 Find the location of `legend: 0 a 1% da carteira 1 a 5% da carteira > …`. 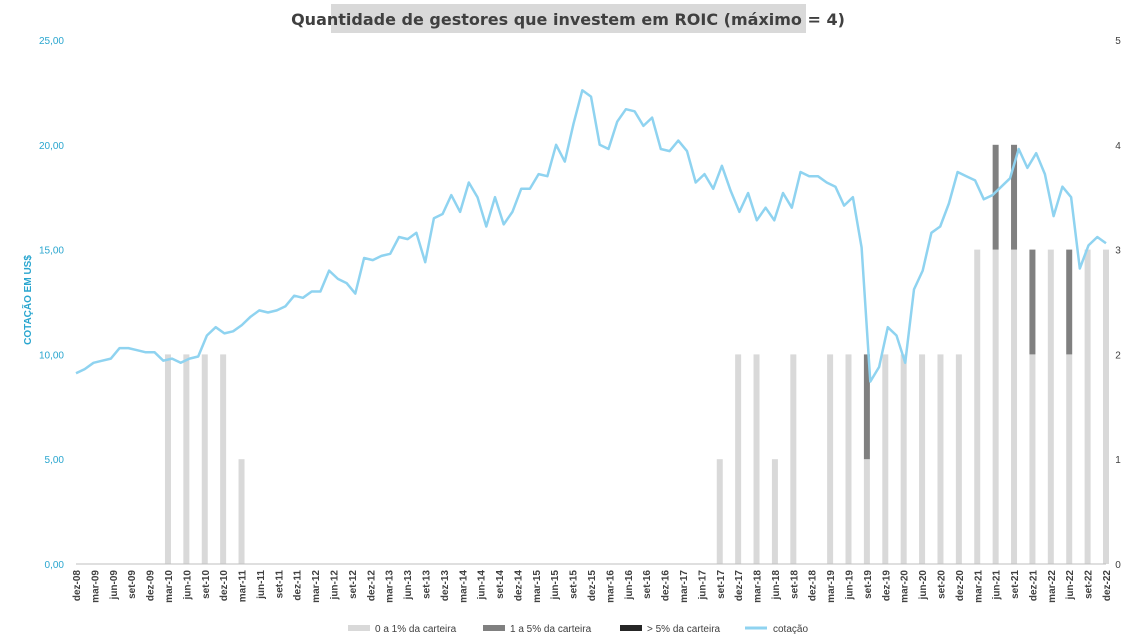

legend: 0 a 1% da carteira 1 a 5% da carteira > … is located at coordinates (578, 629).